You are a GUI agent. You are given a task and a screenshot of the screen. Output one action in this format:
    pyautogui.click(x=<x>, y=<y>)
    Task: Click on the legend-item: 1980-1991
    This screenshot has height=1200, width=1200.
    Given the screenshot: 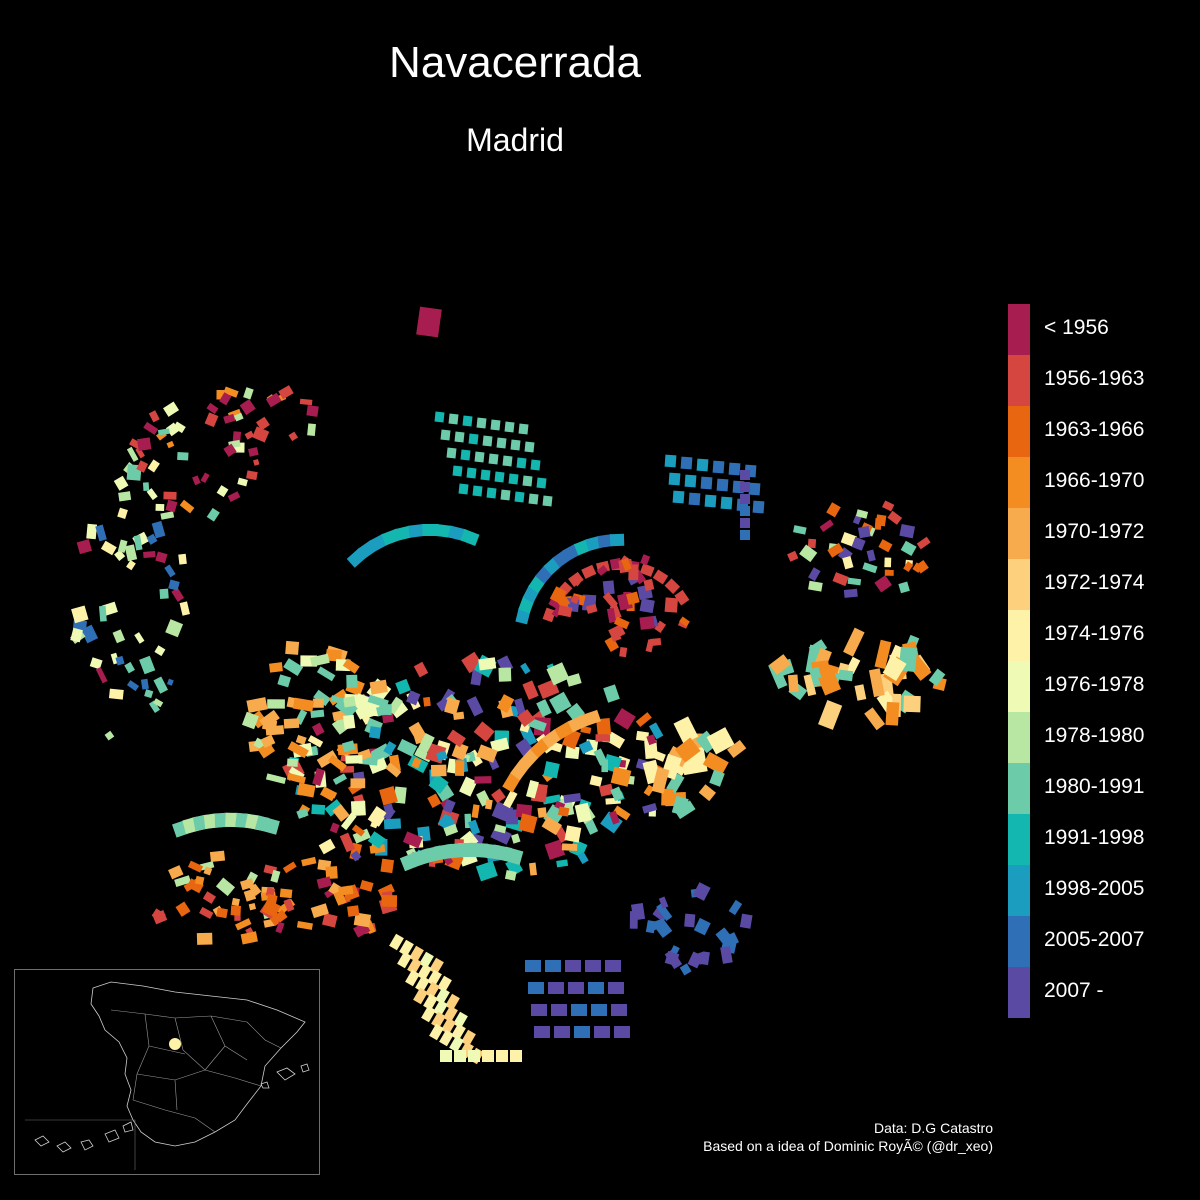 What is the action you would take?
    pyautogui.click(x=1103, y=788)
    